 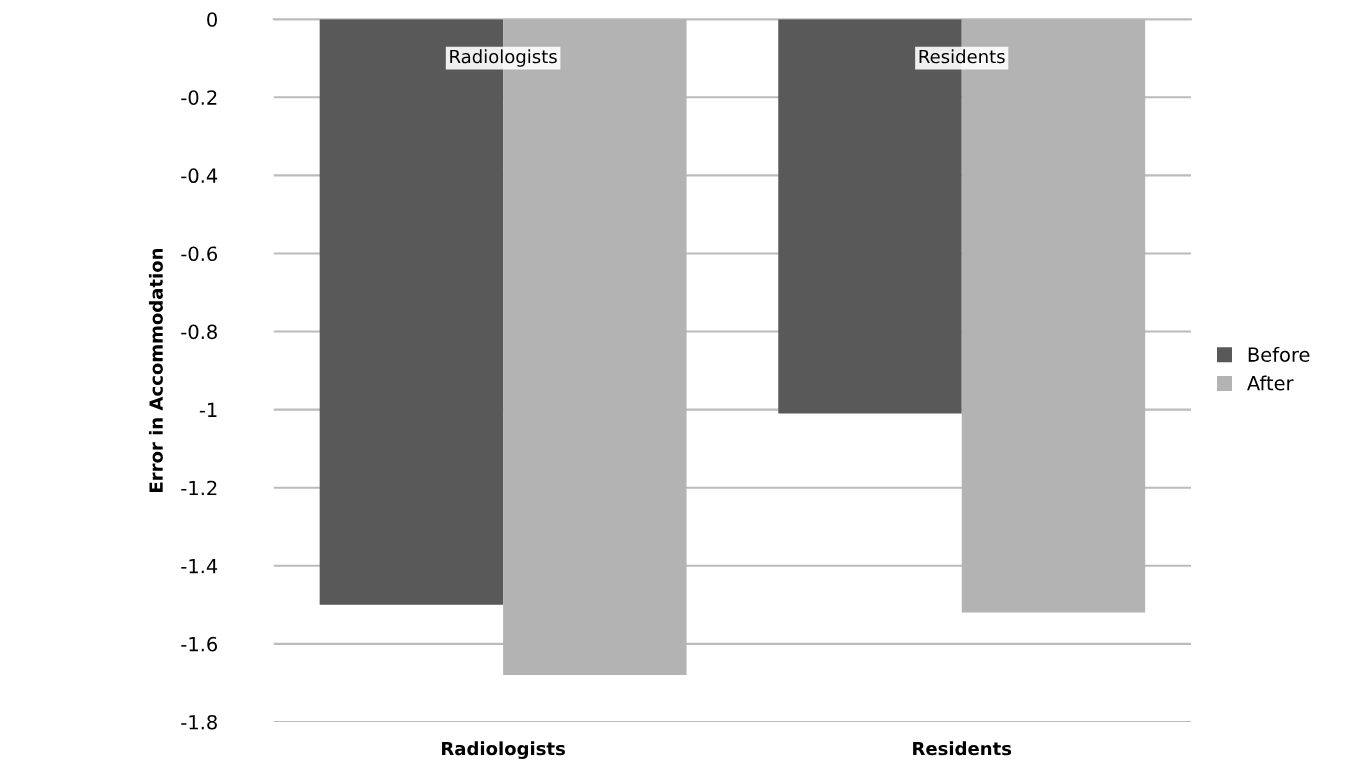 I want to click on annotation: Residents, so click(x=962, y=56).